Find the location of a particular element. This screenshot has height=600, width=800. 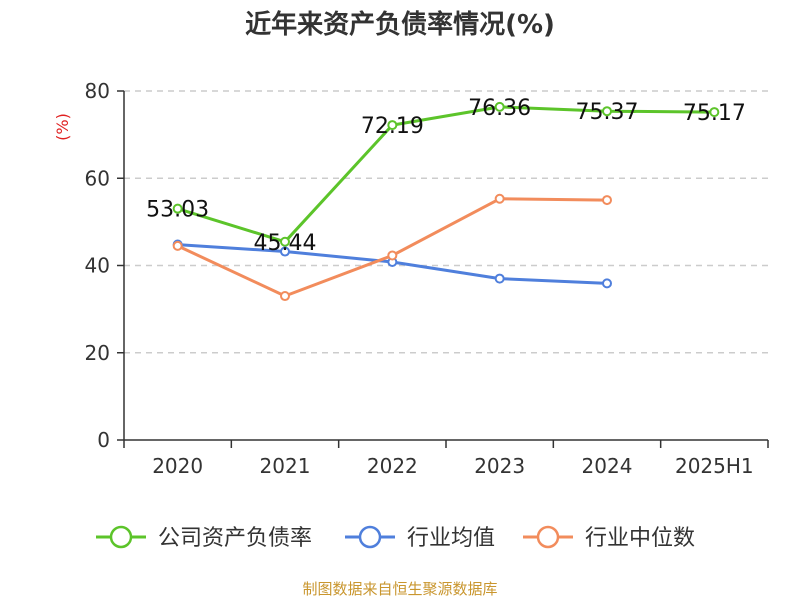

source-note: 制图数据来自恒生聚源数据库 is located at coordinates (400, 589).